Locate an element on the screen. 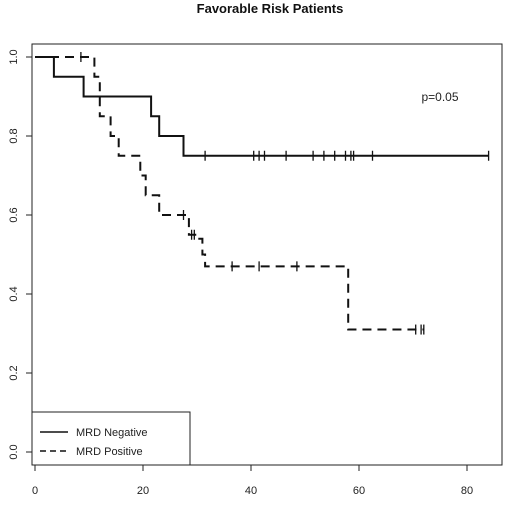  y-tick-label: 1.0 is located at coordinates (14, 56).